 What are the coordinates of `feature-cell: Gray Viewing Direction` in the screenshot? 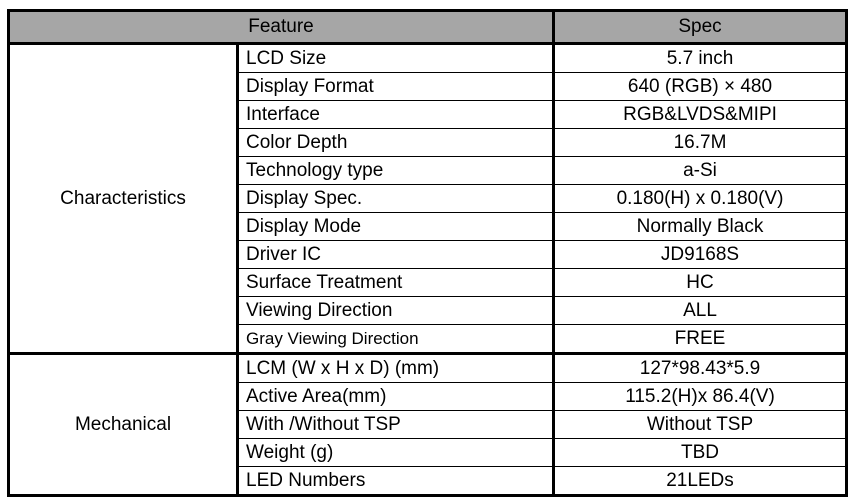 It's located at (395, 339).